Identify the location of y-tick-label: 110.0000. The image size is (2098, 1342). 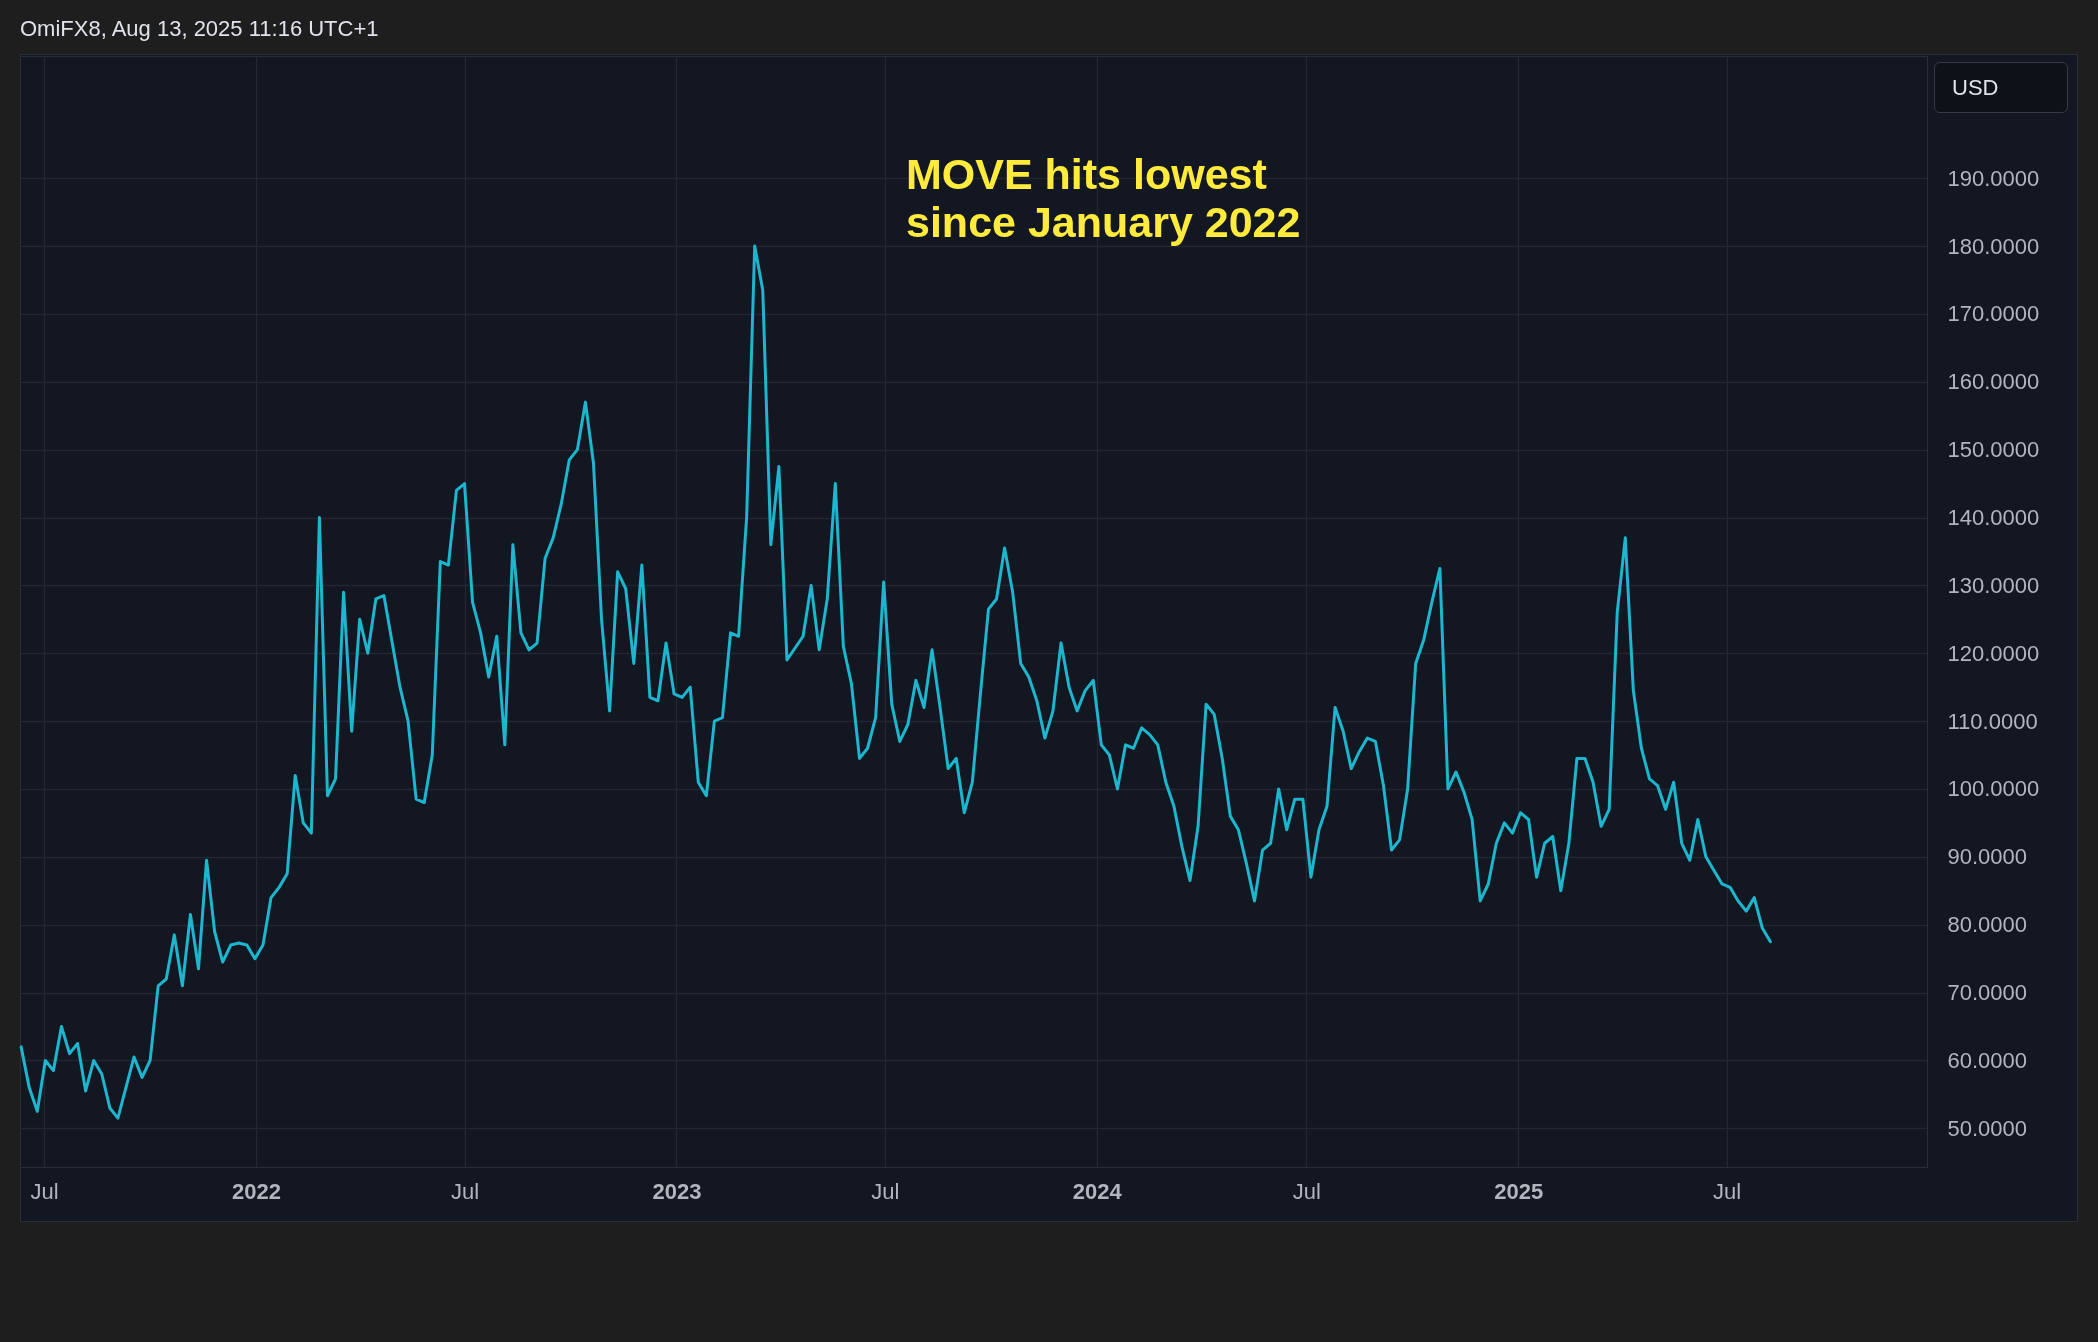
(1992, 721).